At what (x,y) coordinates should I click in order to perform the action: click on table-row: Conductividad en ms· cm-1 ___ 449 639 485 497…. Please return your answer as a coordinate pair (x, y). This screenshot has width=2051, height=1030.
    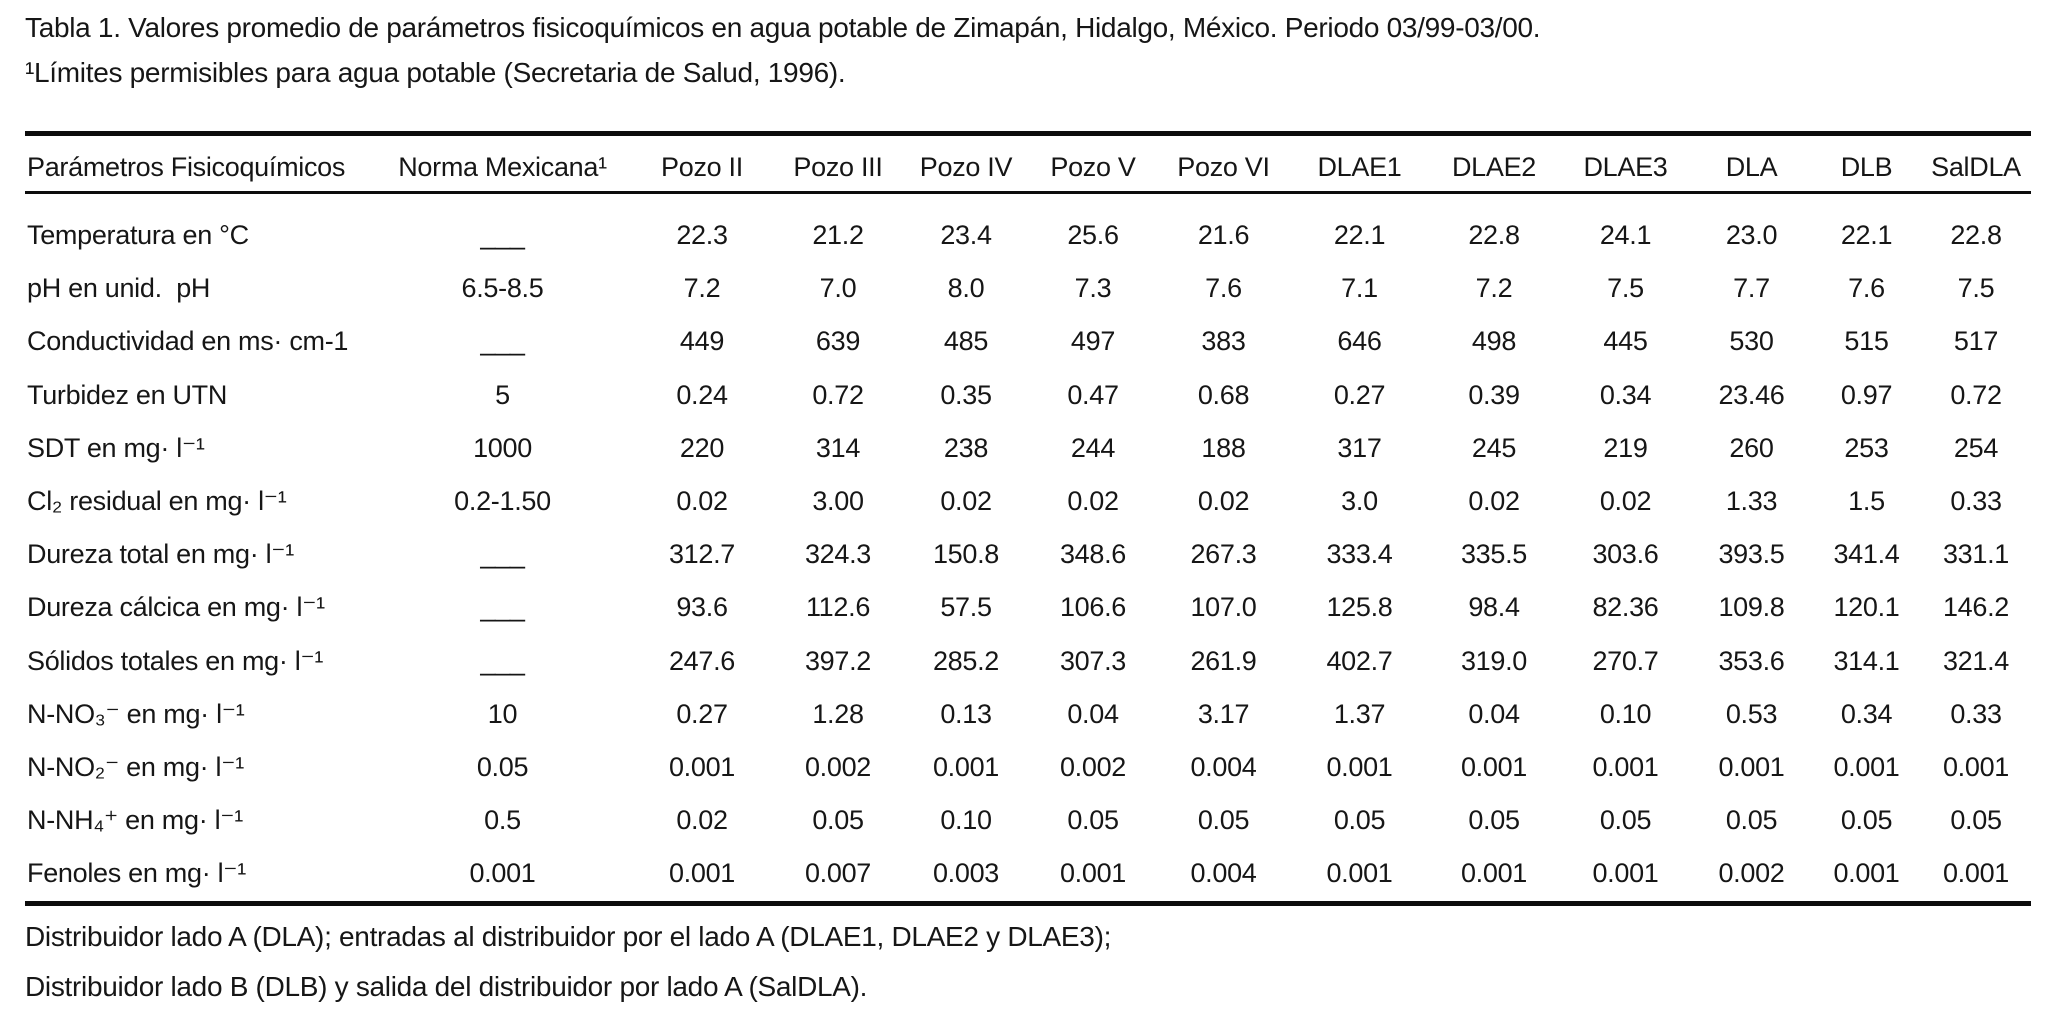
    Looking at the image, I should click on (1028, 341).